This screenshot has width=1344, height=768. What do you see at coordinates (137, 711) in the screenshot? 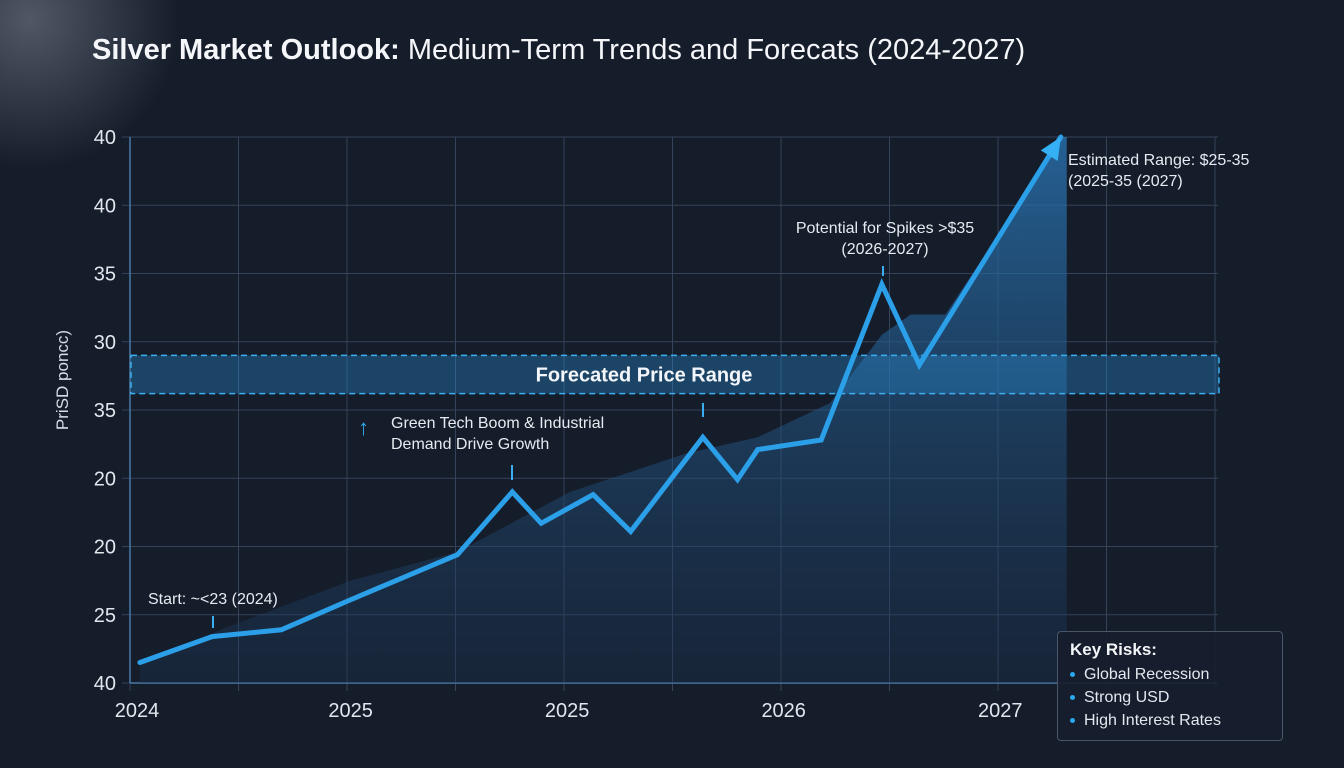
I see `x-tick-label: 2024` at bounding box center [137, 711].